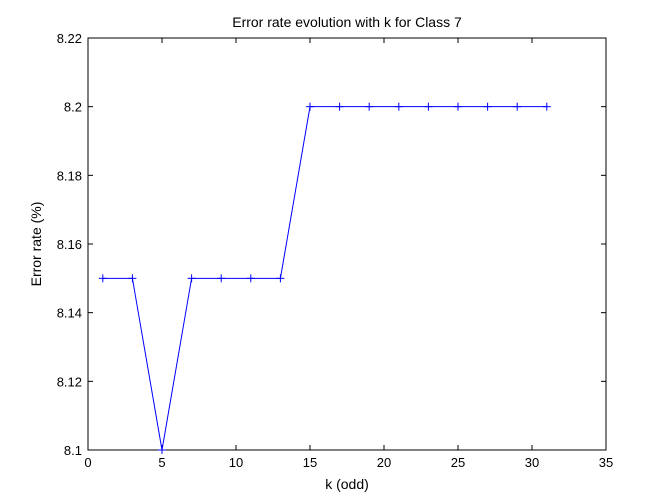 The image size is (672, 504). Describe the element at coordinates (87, 462) in the screenshot. I see `x-tick-label: 0` at that location.